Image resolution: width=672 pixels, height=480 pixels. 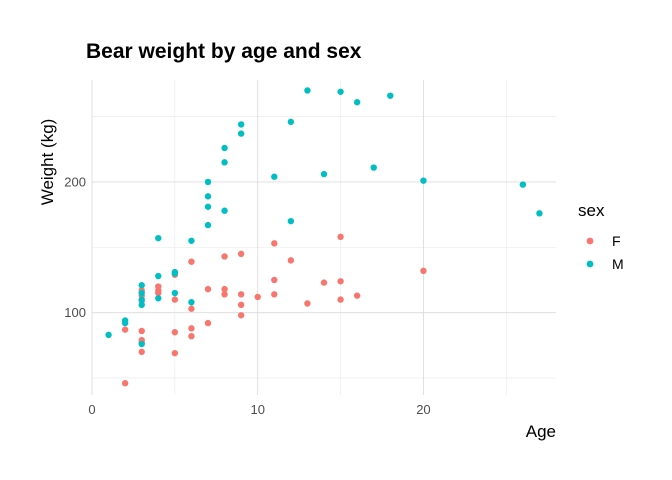 What do you see at coordinates (541, 431) in the screenshot?
I see `x-axis-title: Age` at bounding box center [541, 431].